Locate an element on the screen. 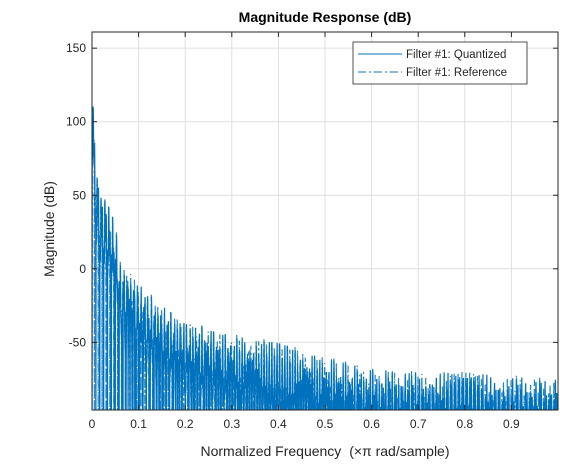  x-tick-label: 0.8 is located at coordinates (464, 424).